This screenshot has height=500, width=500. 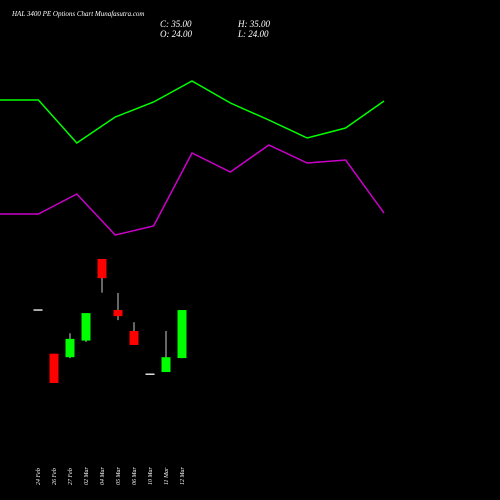 I want to click on ohlc-high: H: 35.00, so click(x=253, y=24).